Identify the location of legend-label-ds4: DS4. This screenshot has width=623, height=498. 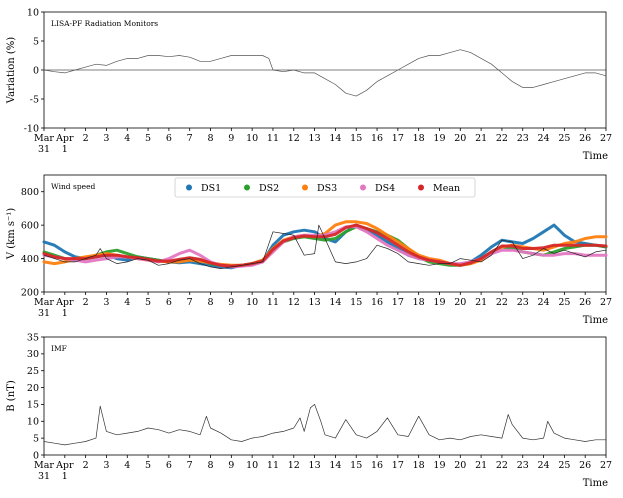
(385, 188).